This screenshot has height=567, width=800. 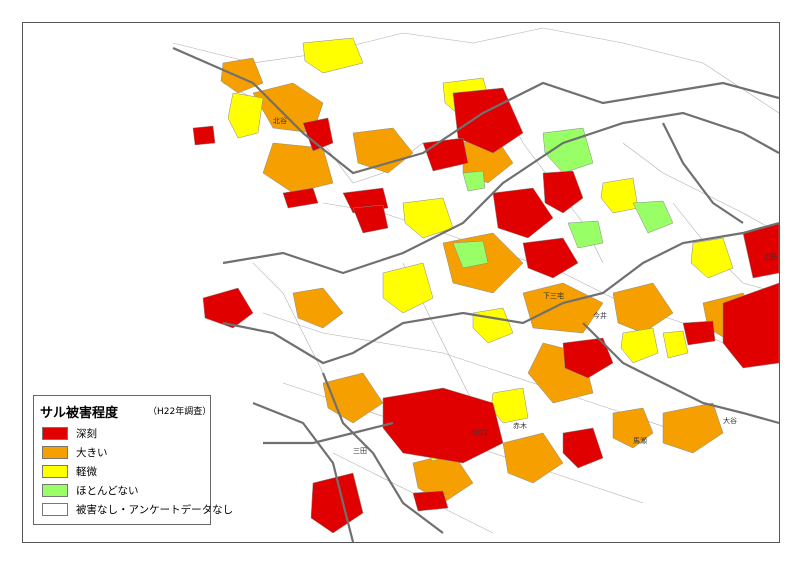 I want to click on region-label: 川口, so click(x=480, y=433).